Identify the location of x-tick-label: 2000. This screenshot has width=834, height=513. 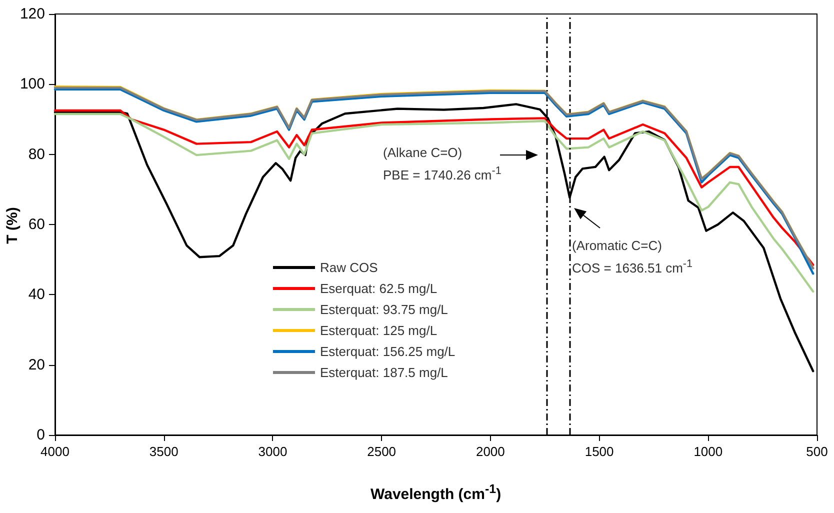
(490, 451).